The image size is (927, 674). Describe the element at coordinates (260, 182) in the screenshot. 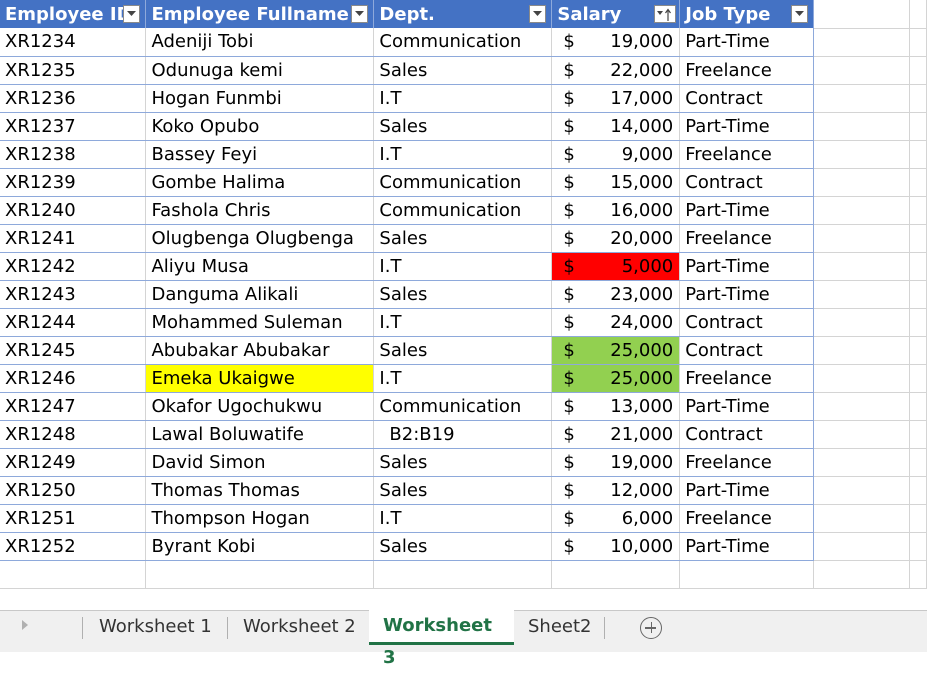

I see `cell-fullname: Gombe Halima` at that location.